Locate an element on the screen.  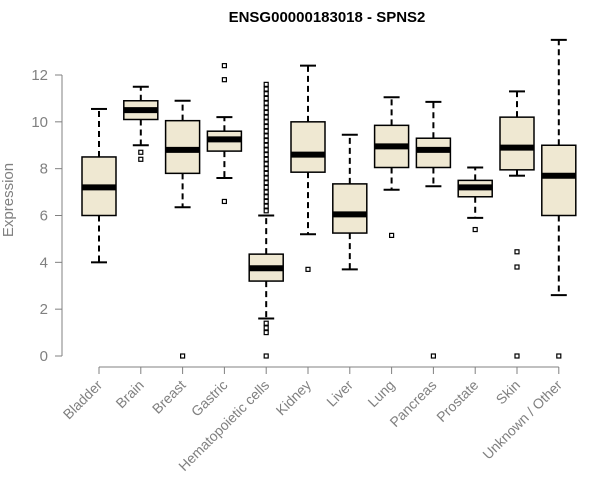
y-tick-label: 10 is located at coordinates (39, 122).